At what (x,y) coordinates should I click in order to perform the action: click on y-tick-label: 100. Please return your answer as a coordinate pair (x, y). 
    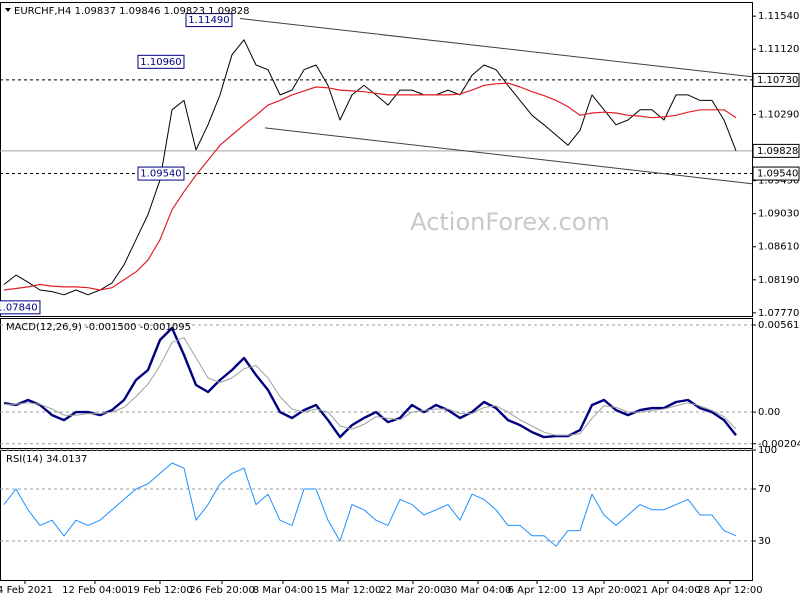
    Looking at the image, I should click on (767, 450).